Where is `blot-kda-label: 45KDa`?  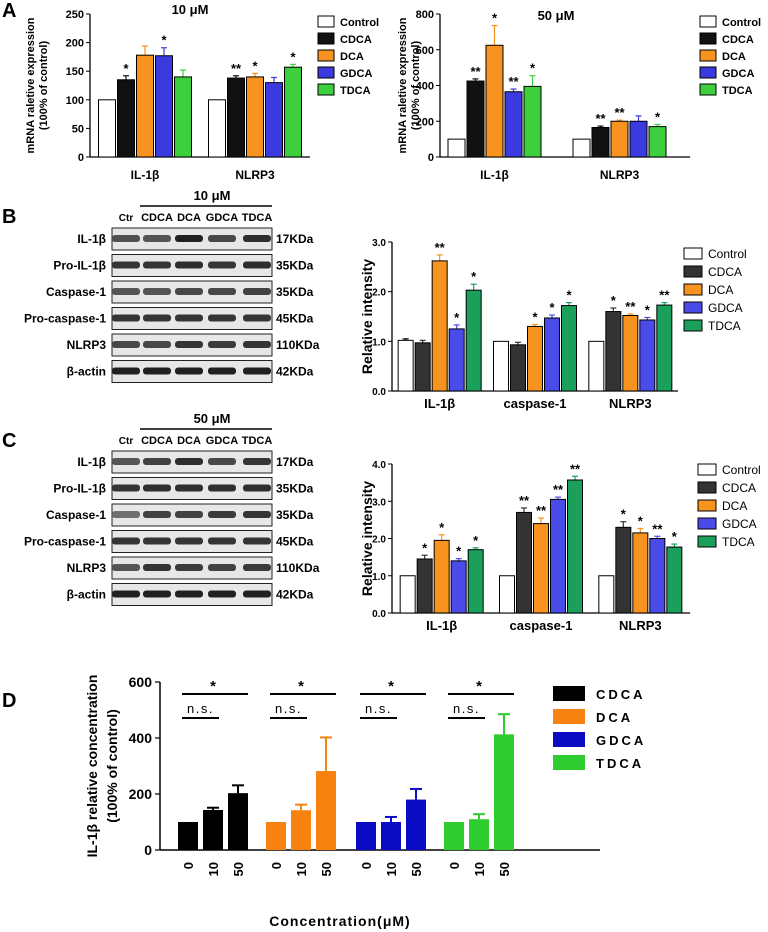 blot-kda-label: 45KDa is located at coordinates (295, 542).